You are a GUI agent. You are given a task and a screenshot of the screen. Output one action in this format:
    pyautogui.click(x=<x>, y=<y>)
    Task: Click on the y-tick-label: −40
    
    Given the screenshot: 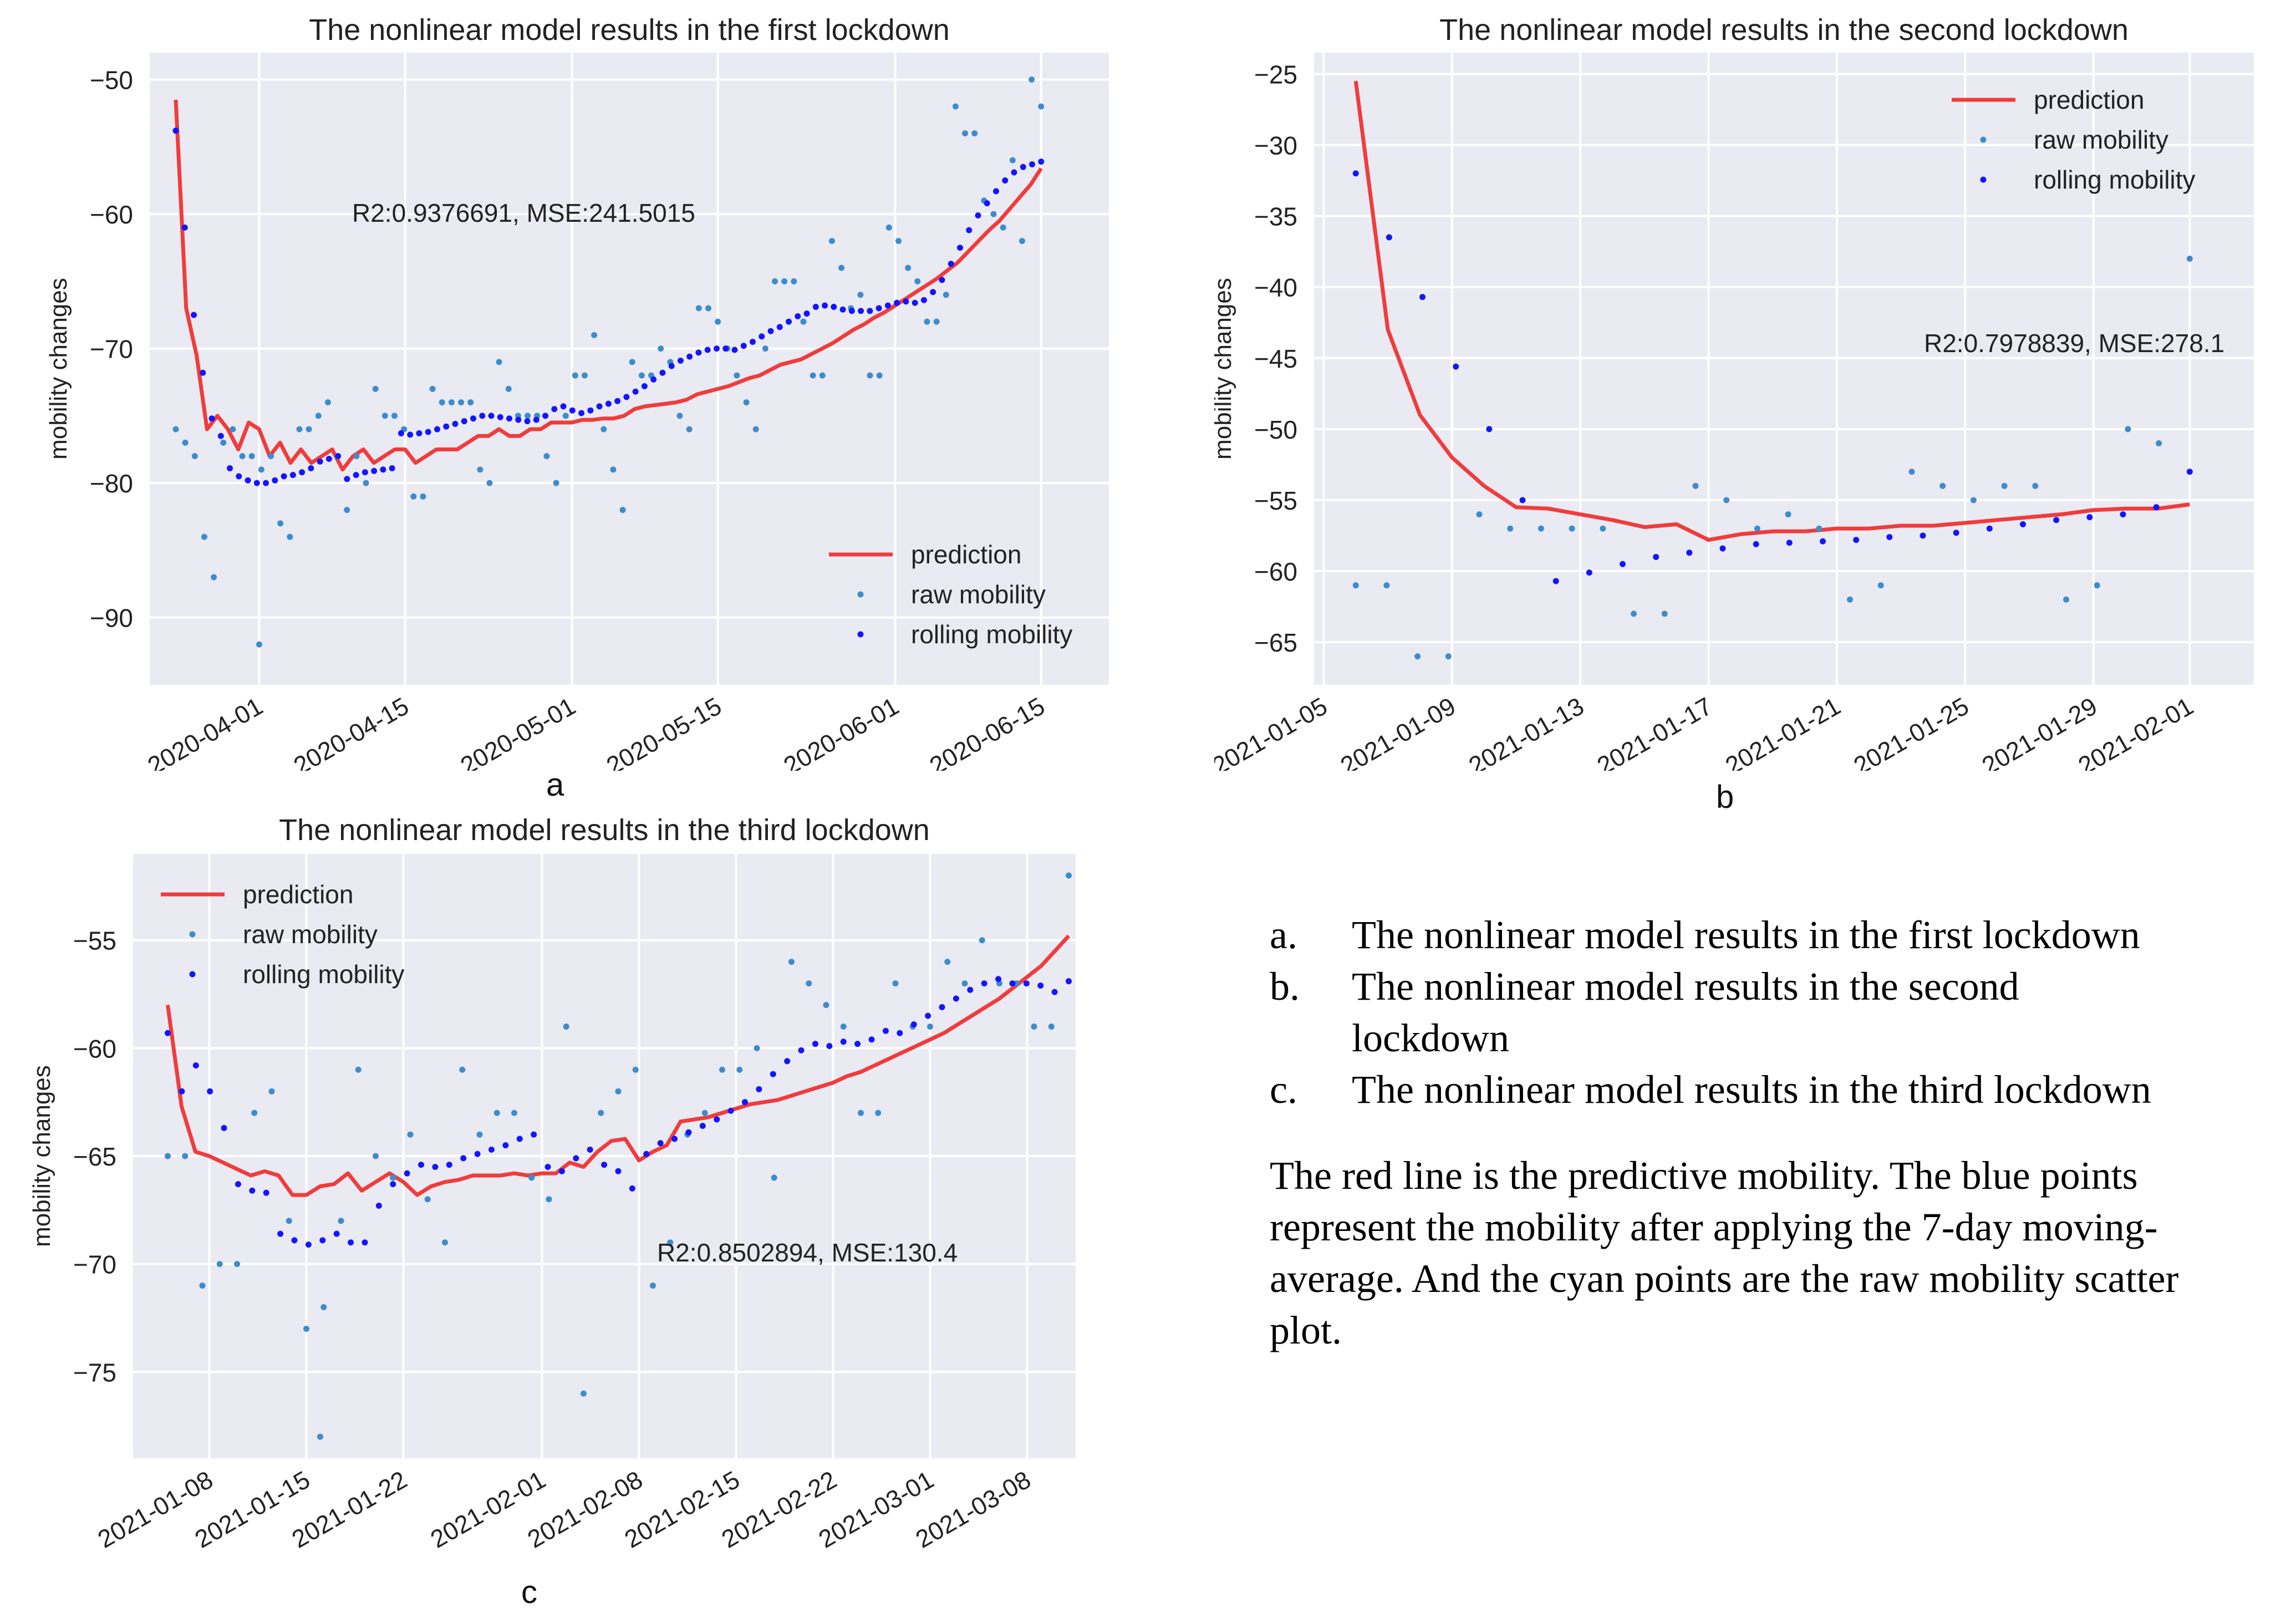 What is the action you would take?
    pyautogui.click(x=1276, y=288)
    